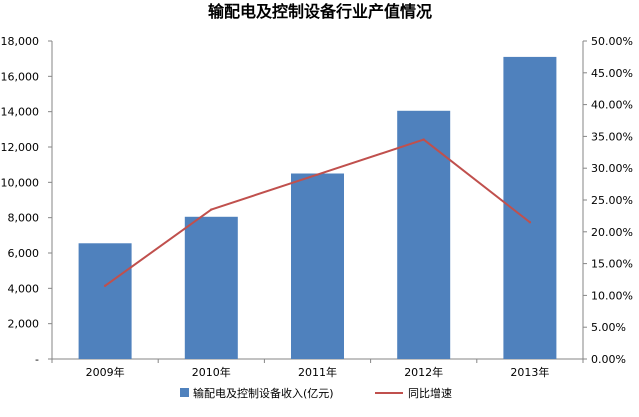  Describe the element at coordinates (211, 372) in the screenshot. I see `x-tick-label: 2010年` at that location.